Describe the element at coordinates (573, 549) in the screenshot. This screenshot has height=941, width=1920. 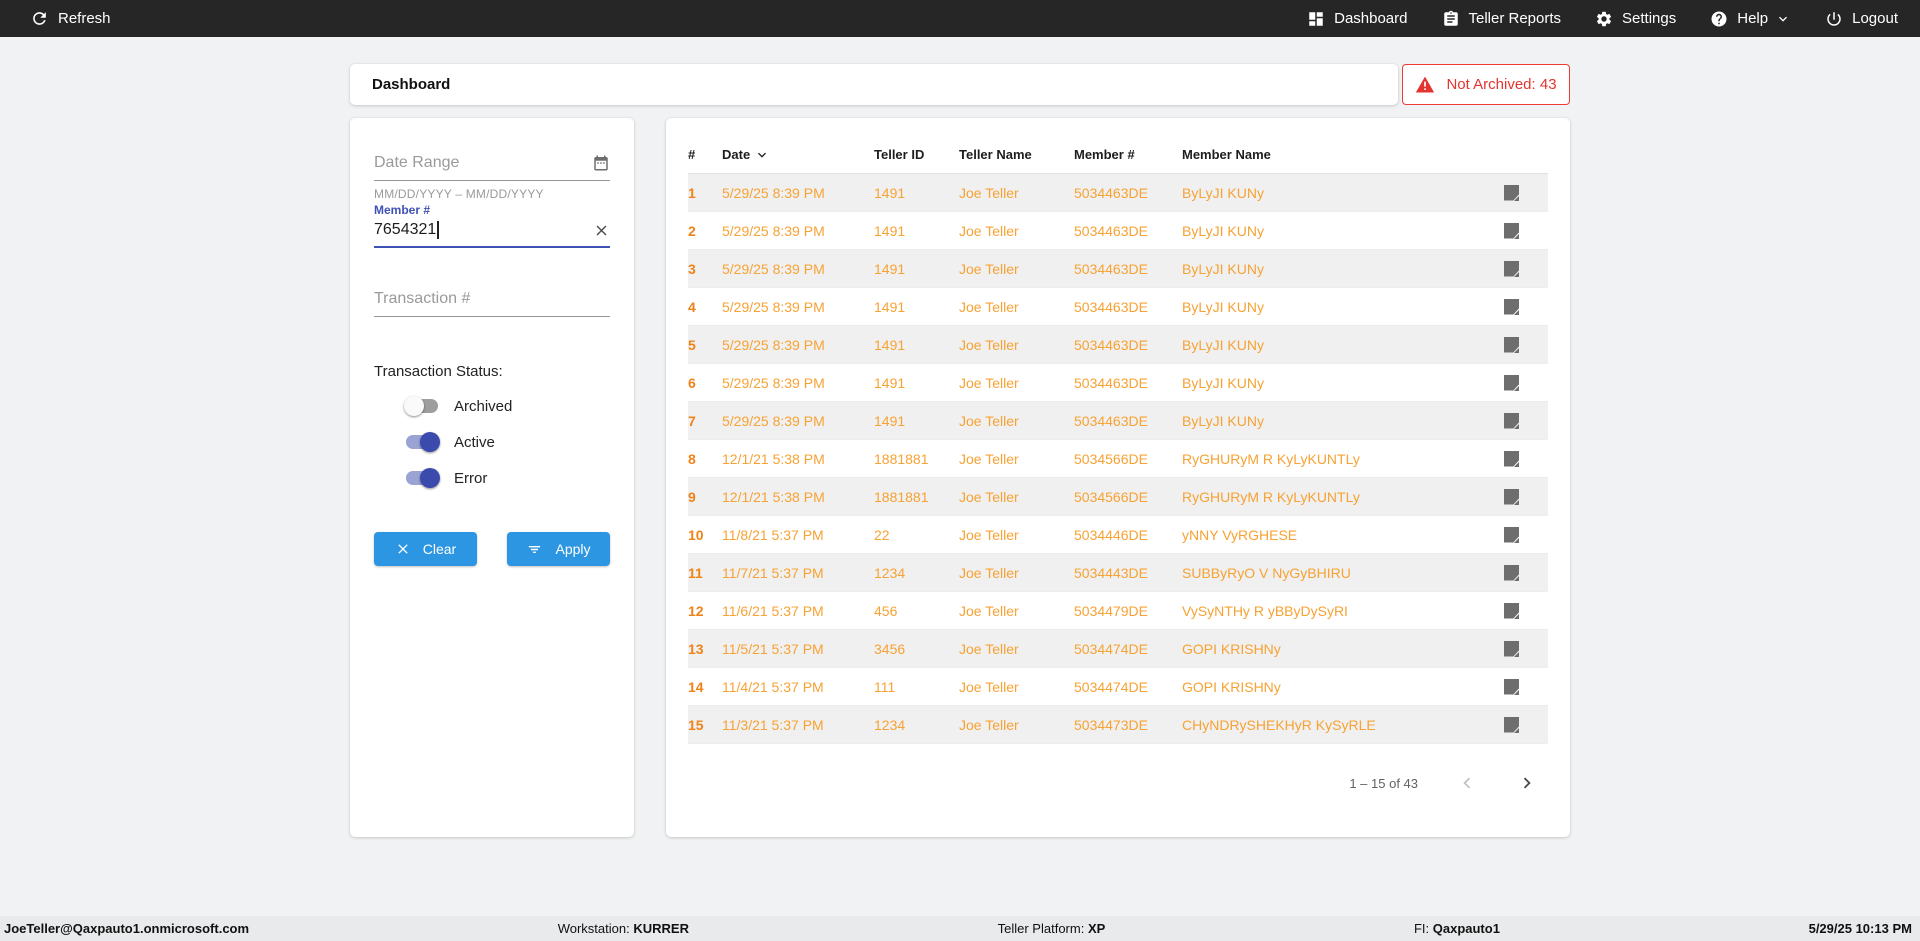
I see `apply-button-label: Apply` at that location.